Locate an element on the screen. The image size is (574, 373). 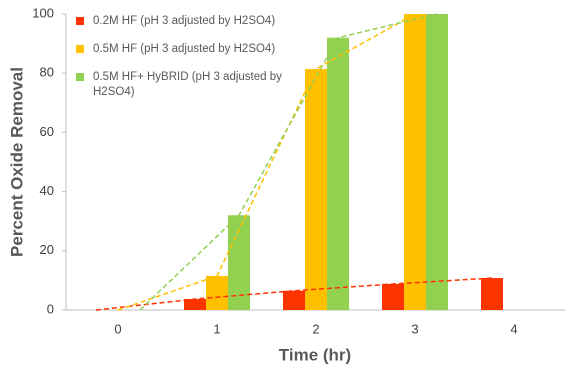
y-tick-label: 40 is located at coordinates (47, 190).